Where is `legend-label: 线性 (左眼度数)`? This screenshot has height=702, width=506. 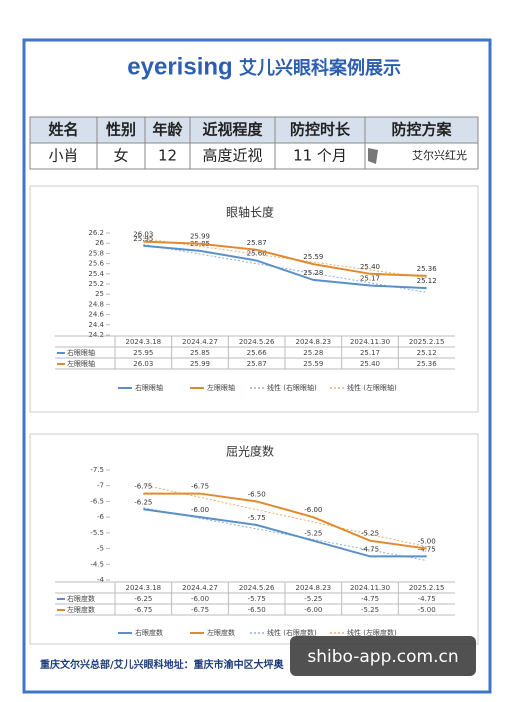
legend-label: 线性 (左眼度数) is located at coordinates (372, 632).